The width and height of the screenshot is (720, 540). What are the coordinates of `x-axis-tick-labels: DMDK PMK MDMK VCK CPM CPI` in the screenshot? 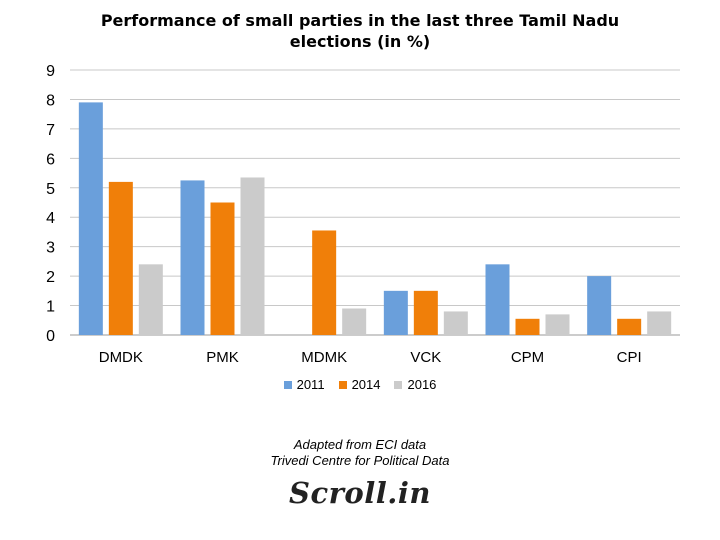 It's located at (370, 357).